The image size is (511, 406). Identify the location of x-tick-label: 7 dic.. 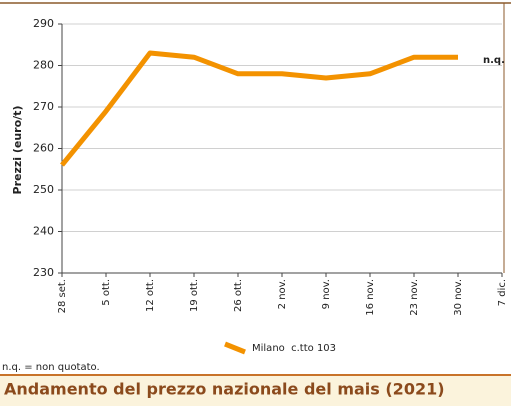
(502, 292).